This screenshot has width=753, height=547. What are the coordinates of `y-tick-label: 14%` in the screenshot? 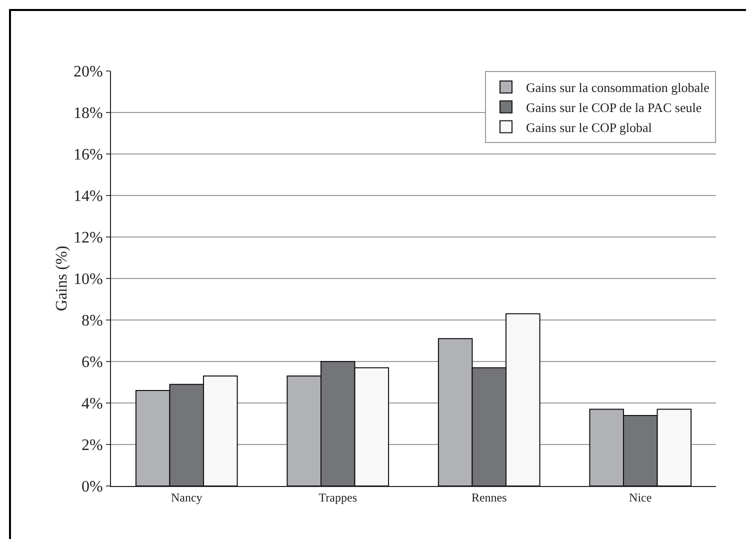 It's located at (88, 197).